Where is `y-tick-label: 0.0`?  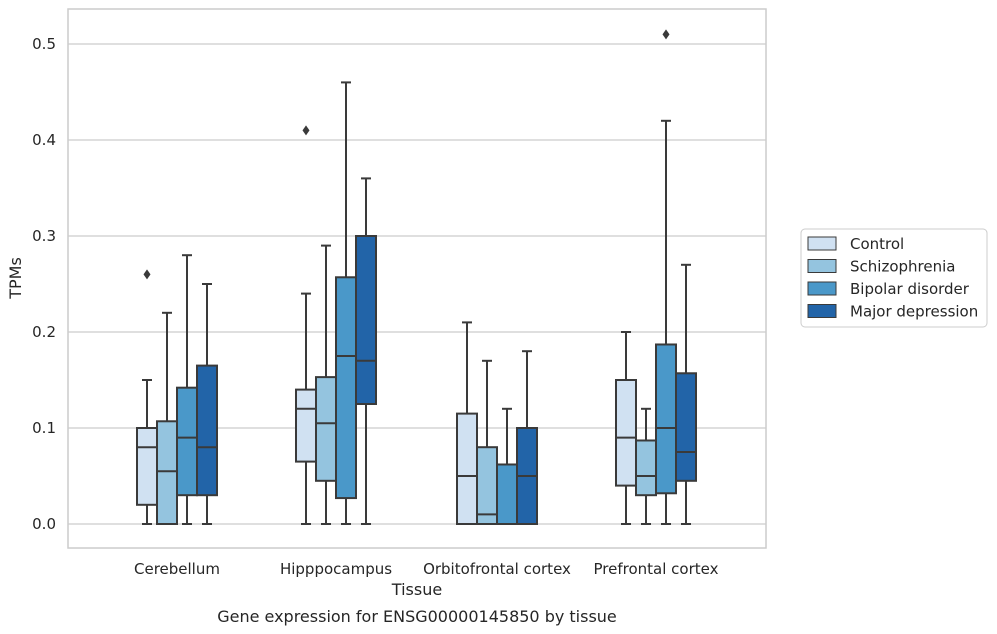
y-tick-label: 0.0 is located at coordinates (44, 524).